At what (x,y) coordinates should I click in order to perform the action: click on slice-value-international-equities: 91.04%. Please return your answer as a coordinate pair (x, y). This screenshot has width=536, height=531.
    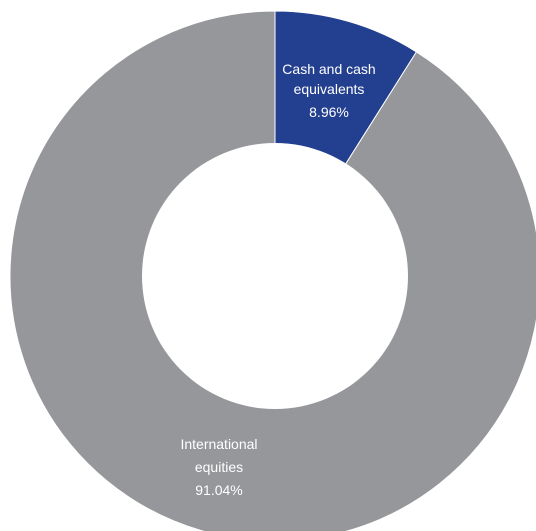
    Looking at the image, I should click on (218, 490).